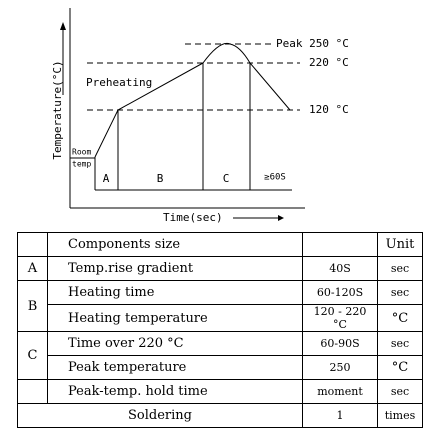 Image resolution: width=429 pixels, height=444 pixels. Describe the element at coordinates (81, 164) in the screenshot. I see `room-label: temp` at that location.